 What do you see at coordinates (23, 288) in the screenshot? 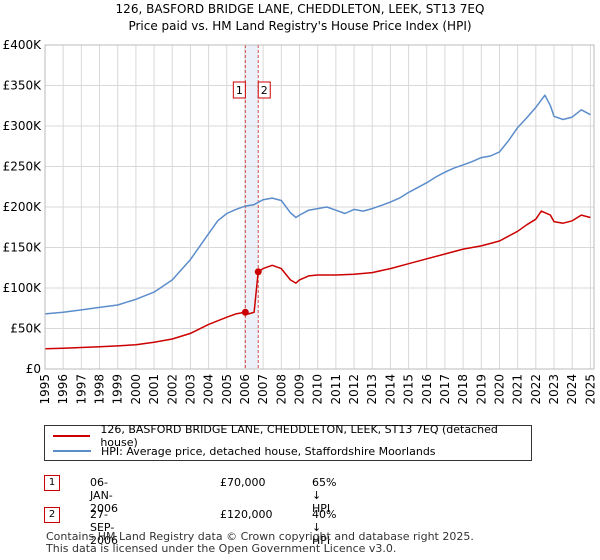
I see `y-tick-label: £100K` at bounding box center [23, 288].